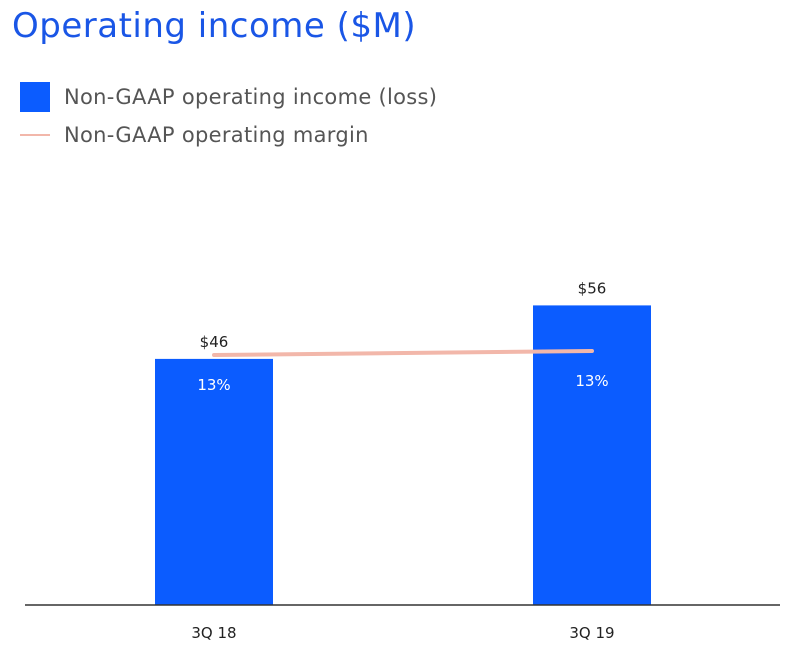 This screenshot has height=670, width=785. What do you see at coordinates (214, 26) in the screenshot?
I see `chart-title: Operating income ($M)` at bounding box center [214, 26].